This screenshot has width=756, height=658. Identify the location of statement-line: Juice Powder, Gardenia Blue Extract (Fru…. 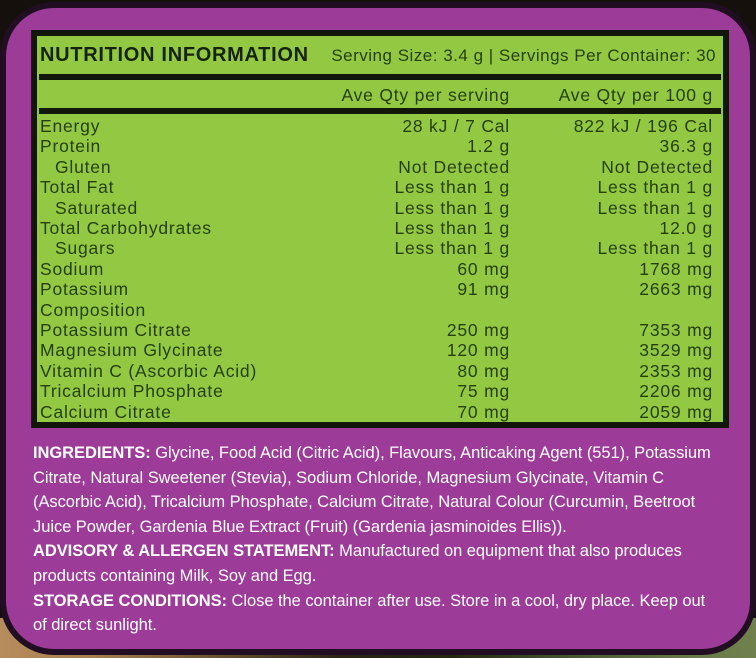
(383, 527).